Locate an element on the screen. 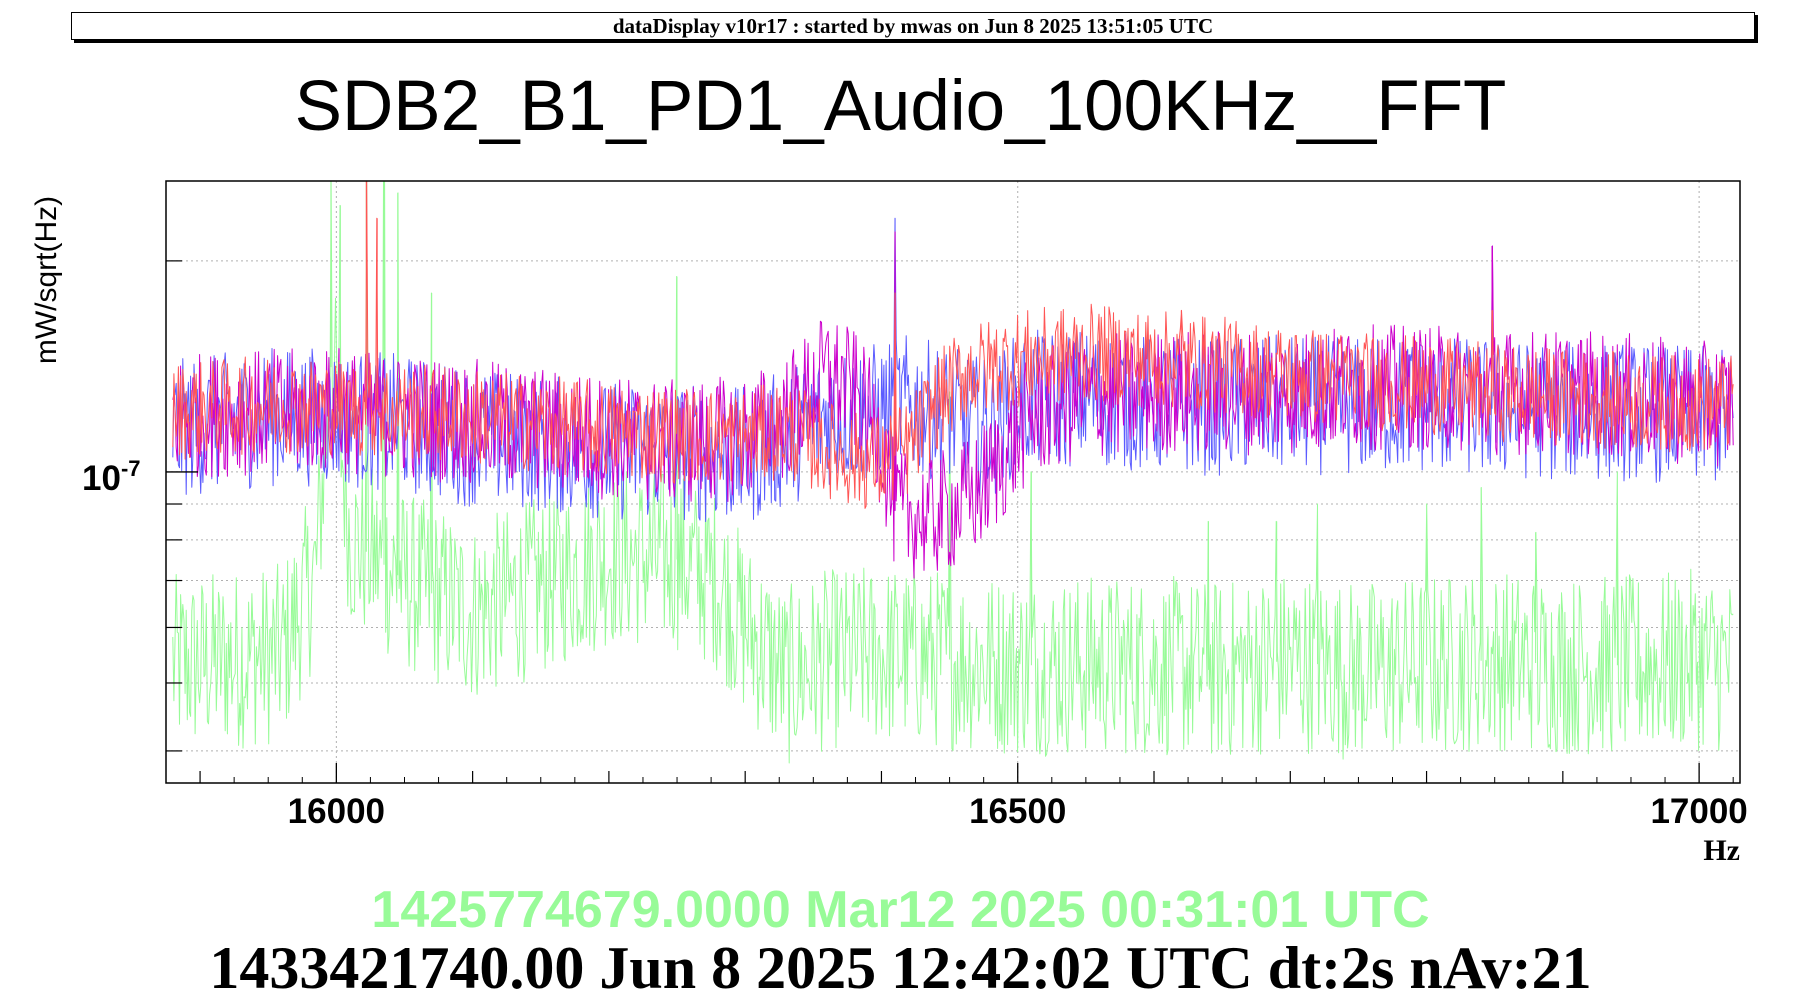  y-tick-label: 10-7 is located at coordinates (111, 477).